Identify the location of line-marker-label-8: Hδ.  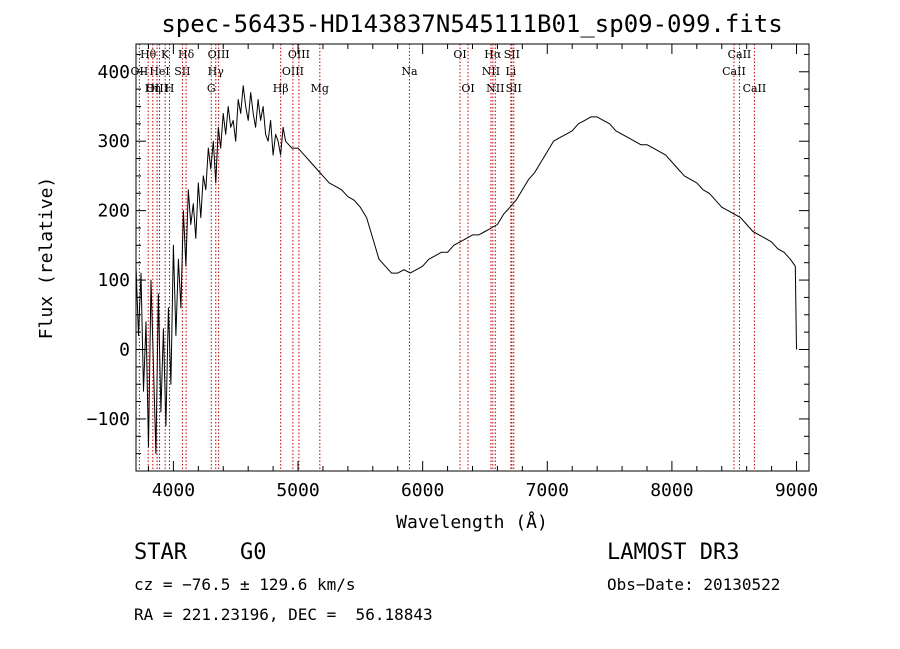
(186, 54).